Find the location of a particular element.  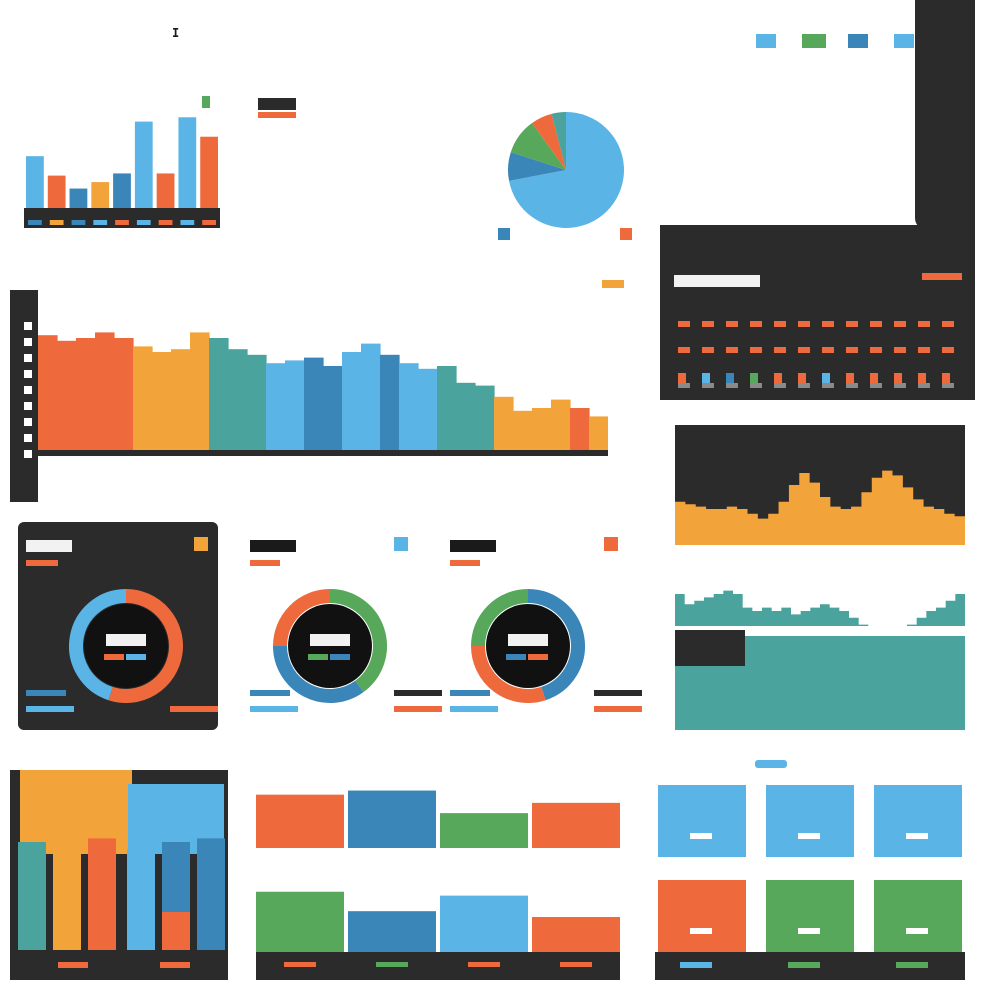

right-dark-panel is located at coordinates (817, 312).